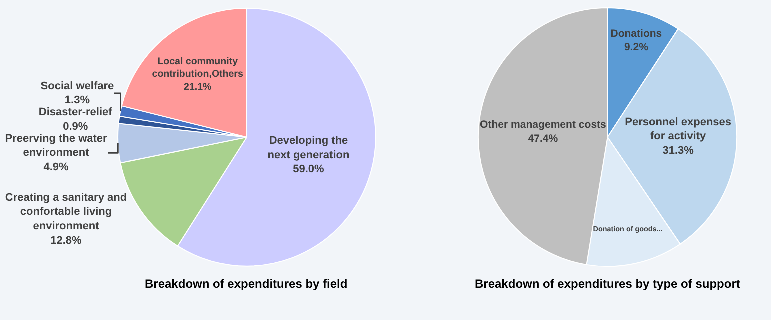 Image resolution: width=771 pixels, height=320 pixels. Describe the element at coordinates (607, 284) in the screenshot. I see `text: Breakdown of expenditures by type of support` at that location.